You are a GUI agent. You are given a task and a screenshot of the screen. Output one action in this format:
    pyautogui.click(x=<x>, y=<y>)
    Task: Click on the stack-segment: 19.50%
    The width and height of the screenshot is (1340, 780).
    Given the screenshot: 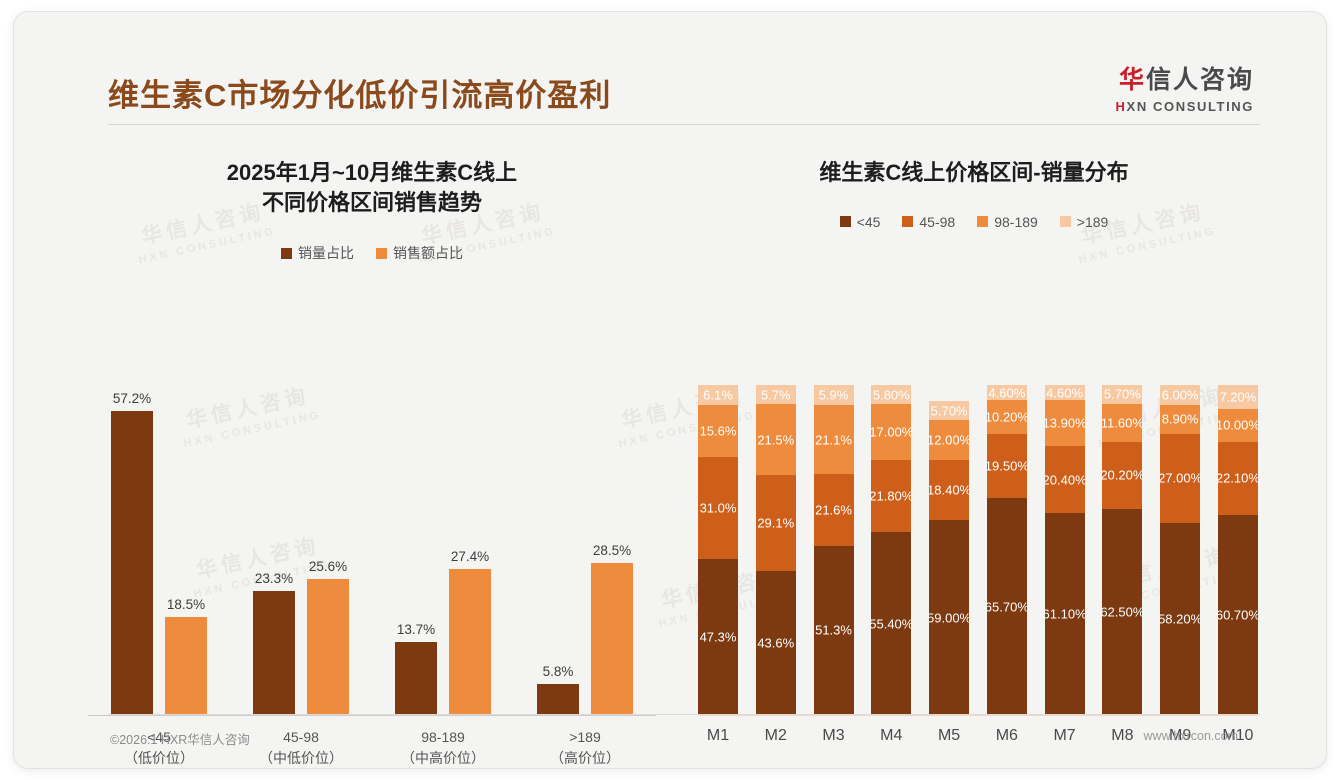 What is the action you would take?
    pyautogui.click(x=1006, y=466)
    